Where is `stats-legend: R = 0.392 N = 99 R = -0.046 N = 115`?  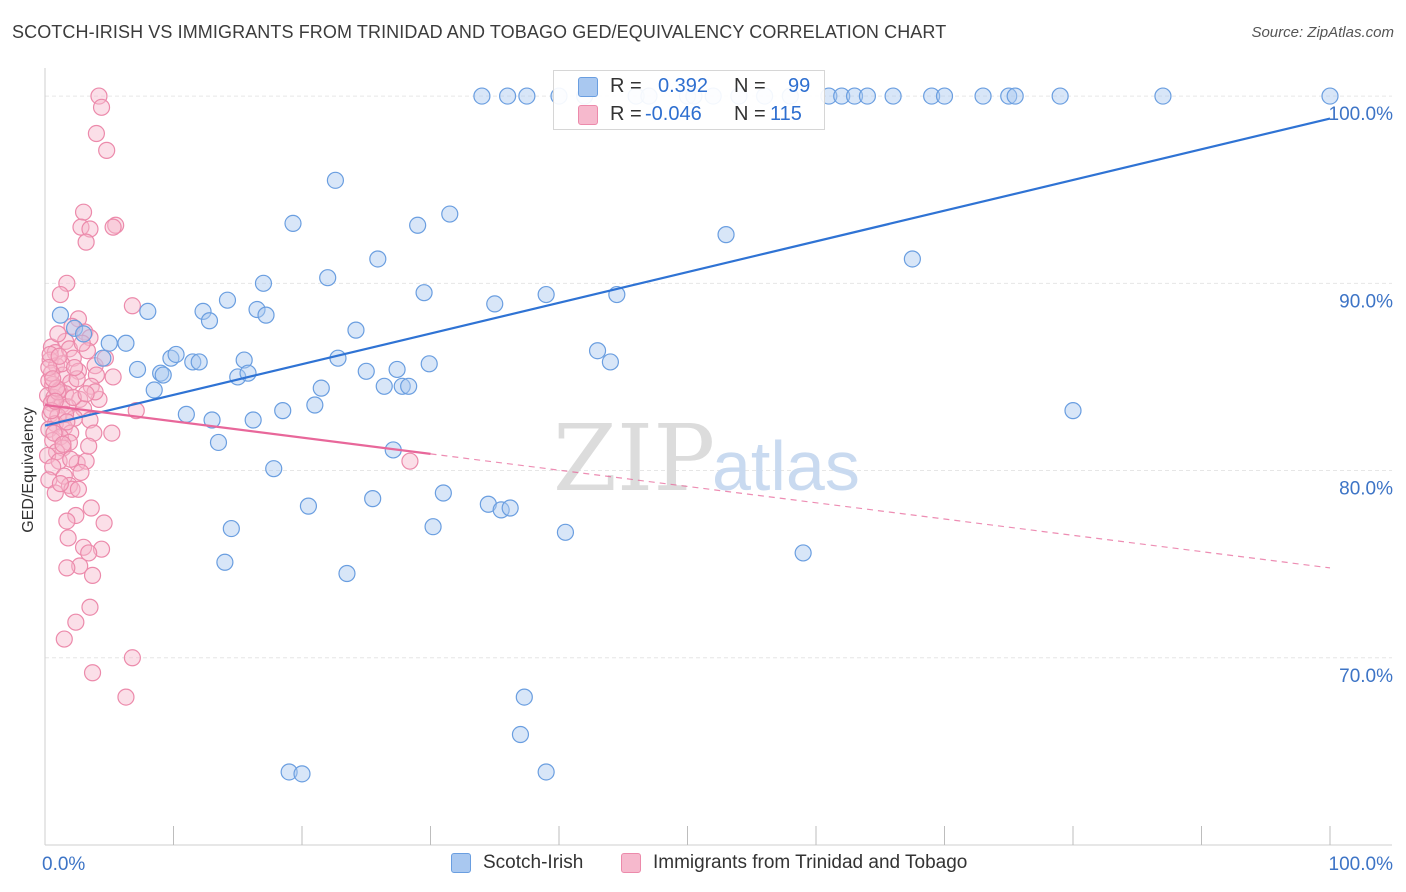
stats-legend: R = 0.392 N = 99 R = -0.046 N = 115 is located at coordinates (689, 100).